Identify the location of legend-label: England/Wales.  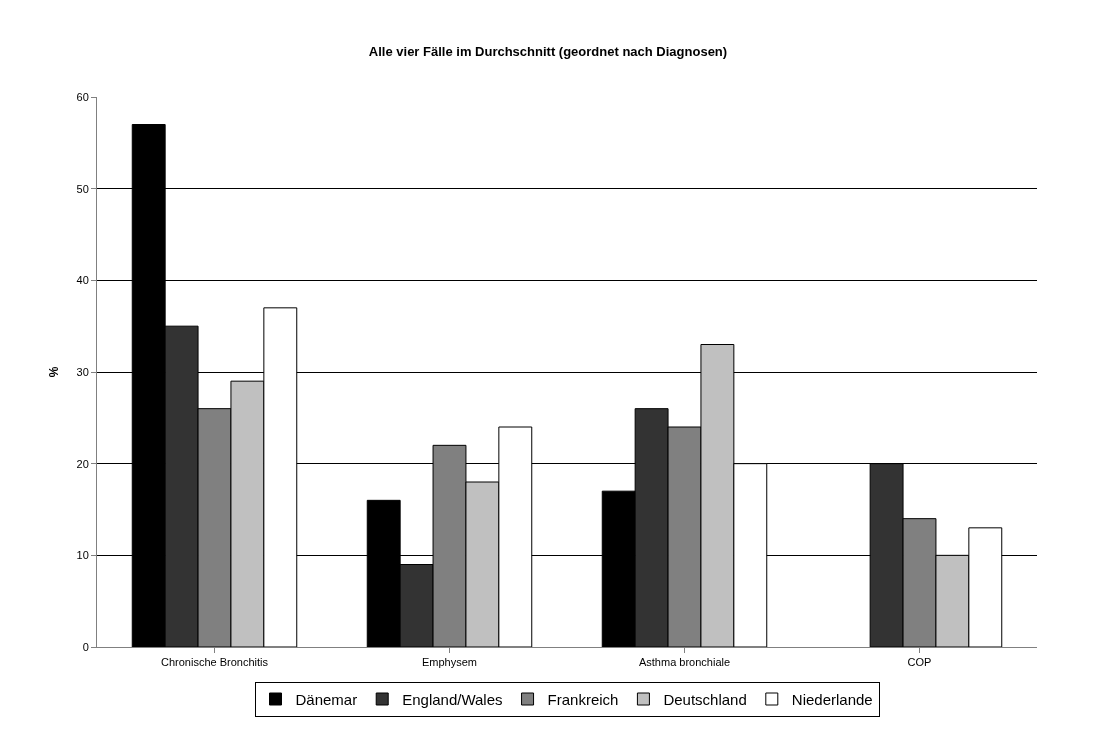
(452, 699).